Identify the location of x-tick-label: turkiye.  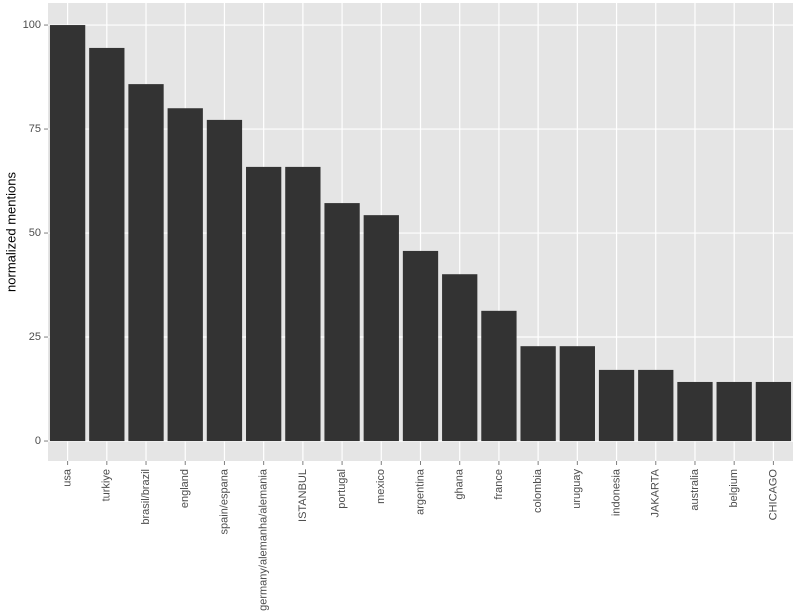
(107, 485).